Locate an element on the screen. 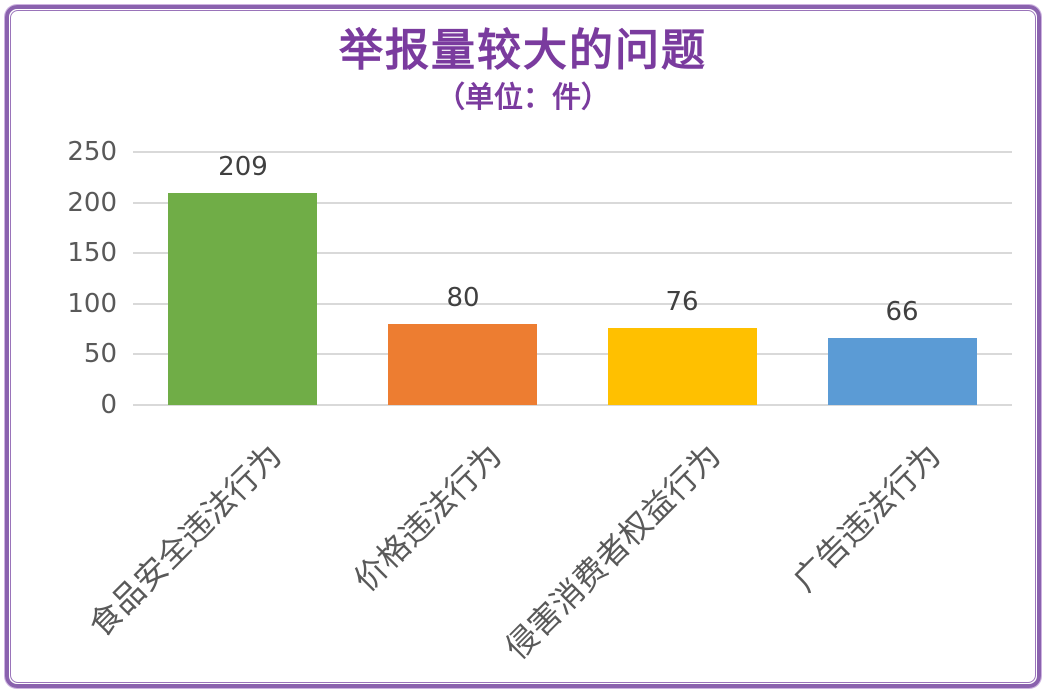  category-label: 价格违法行为 is located at coordinates (428, 517).